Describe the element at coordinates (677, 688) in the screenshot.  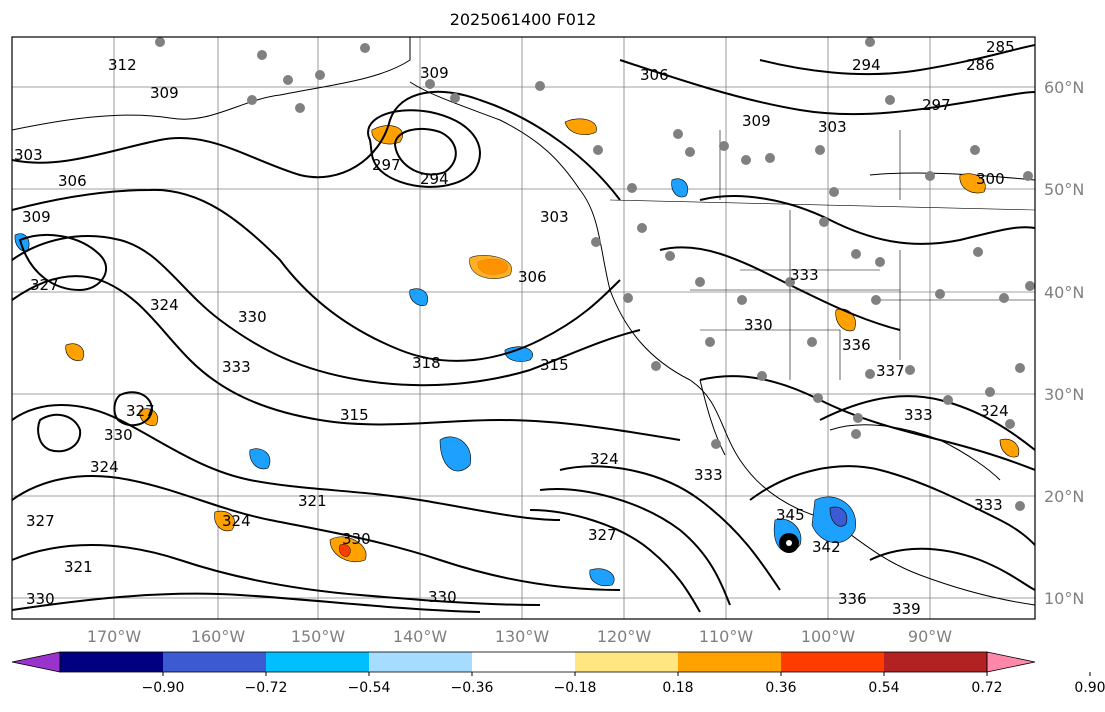
I see `colorbar-tick-label: 0.18` at that location.